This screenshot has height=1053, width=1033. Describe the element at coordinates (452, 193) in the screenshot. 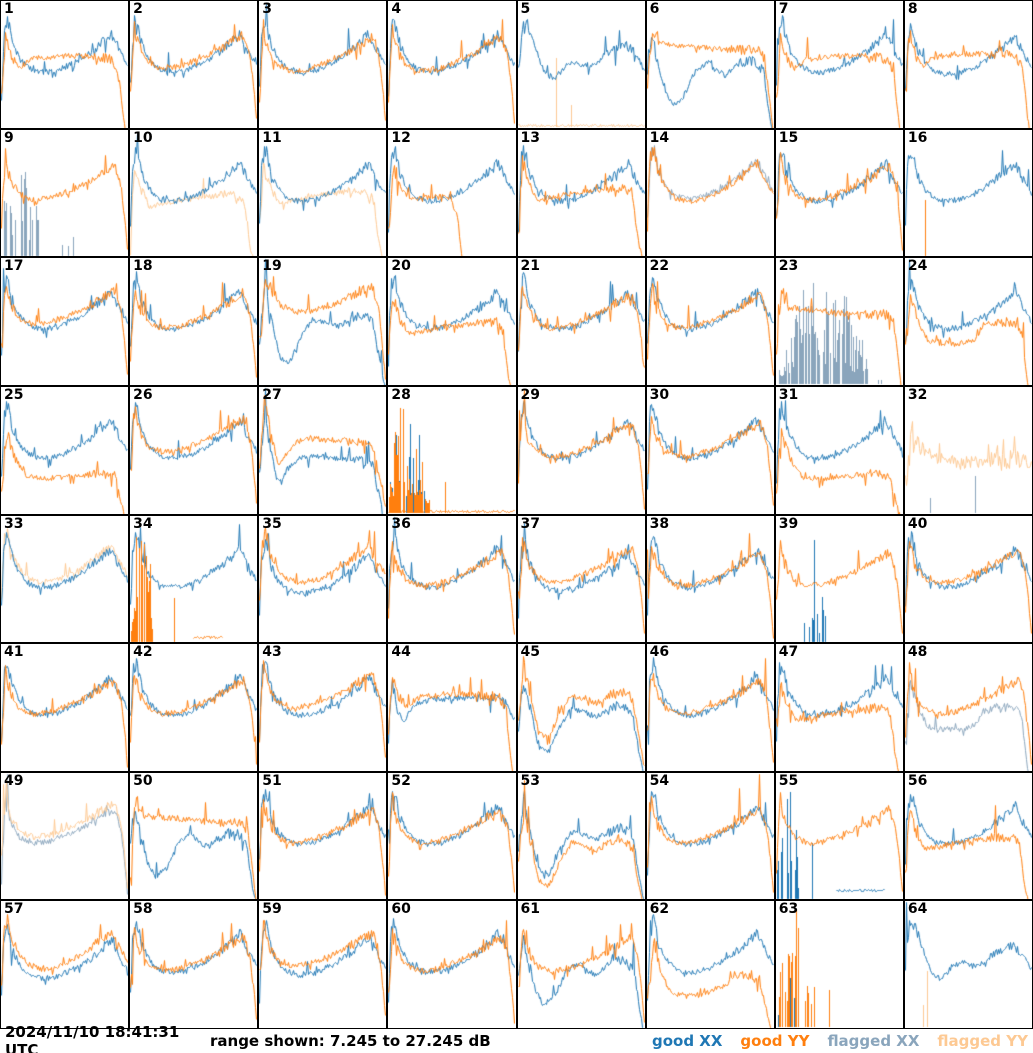

I see `spectrum-panel-12: 12` at that location.